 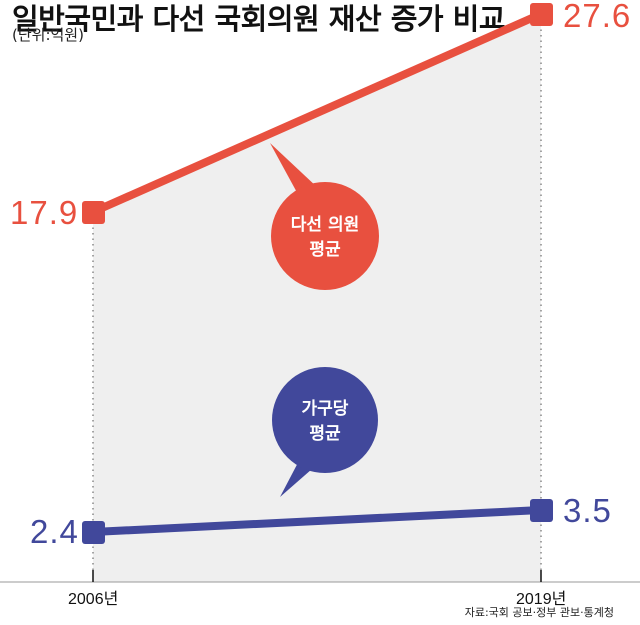 I want to click on household-bubble-line2: 평균, so click(x=325, y=434).